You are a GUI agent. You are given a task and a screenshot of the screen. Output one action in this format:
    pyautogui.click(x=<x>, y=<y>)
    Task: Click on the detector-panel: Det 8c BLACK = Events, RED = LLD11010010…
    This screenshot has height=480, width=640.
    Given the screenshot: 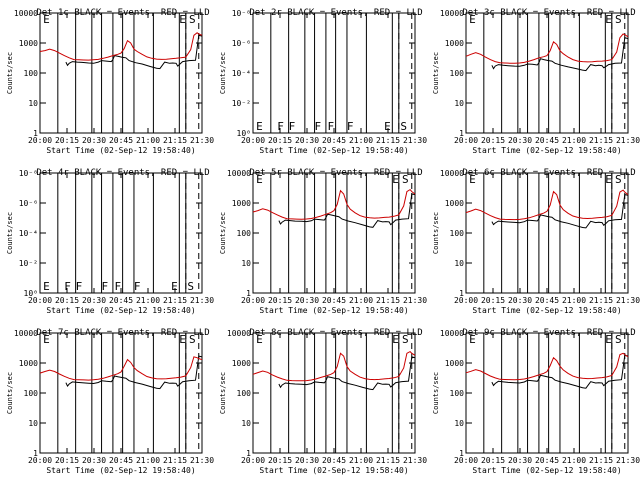 What is the action you would take?
    pyautogui.click(x=323, y=401)
    